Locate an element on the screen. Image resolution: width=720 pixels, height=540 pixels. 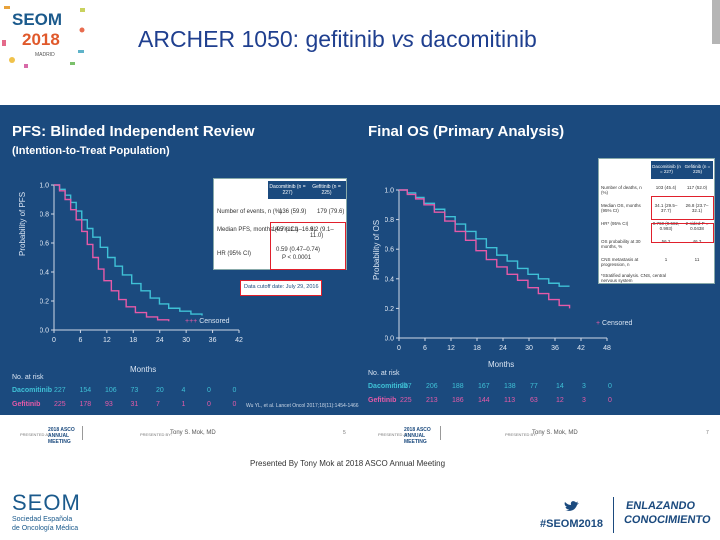
os-xlabel: Months is located at coordinates (501, 364).